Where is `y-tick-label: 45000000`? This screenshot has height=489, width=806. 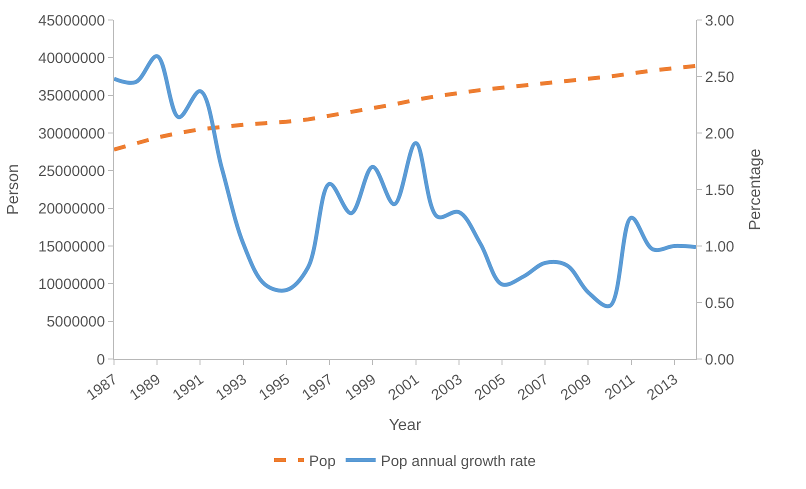
y-tick-label: 45000000 is located at coordinates (71, 21).